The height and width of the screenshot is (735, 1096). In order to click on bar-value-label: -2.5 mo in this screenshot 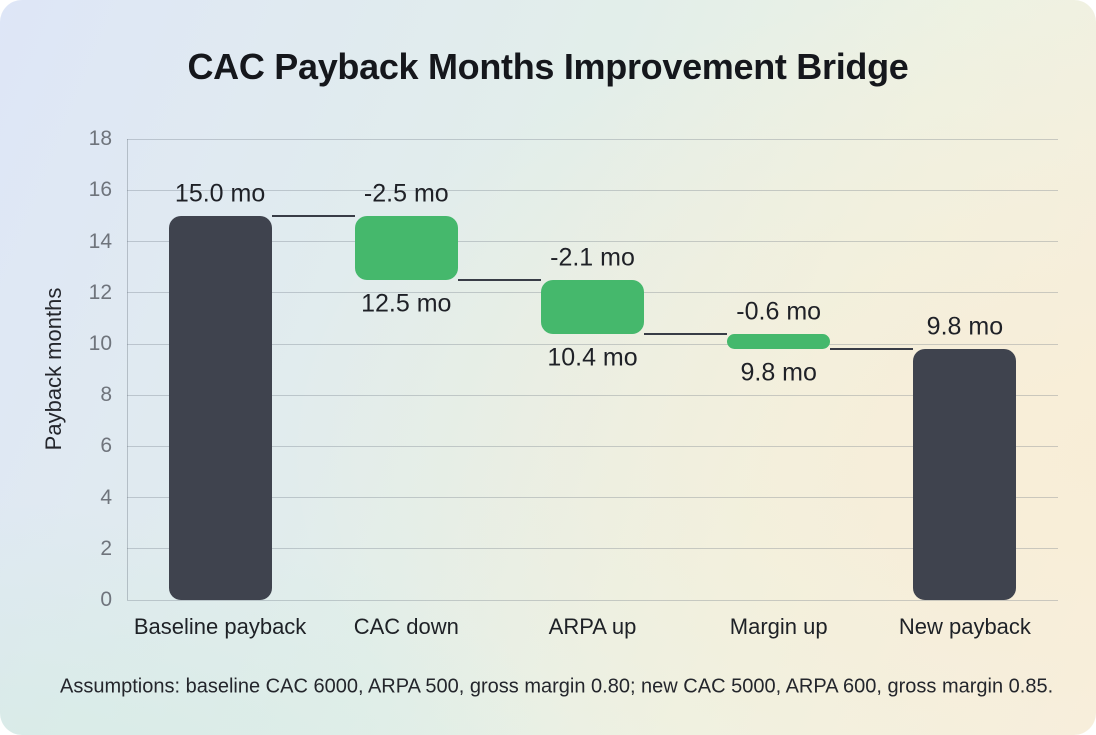, I will do `click(406, 193)`.